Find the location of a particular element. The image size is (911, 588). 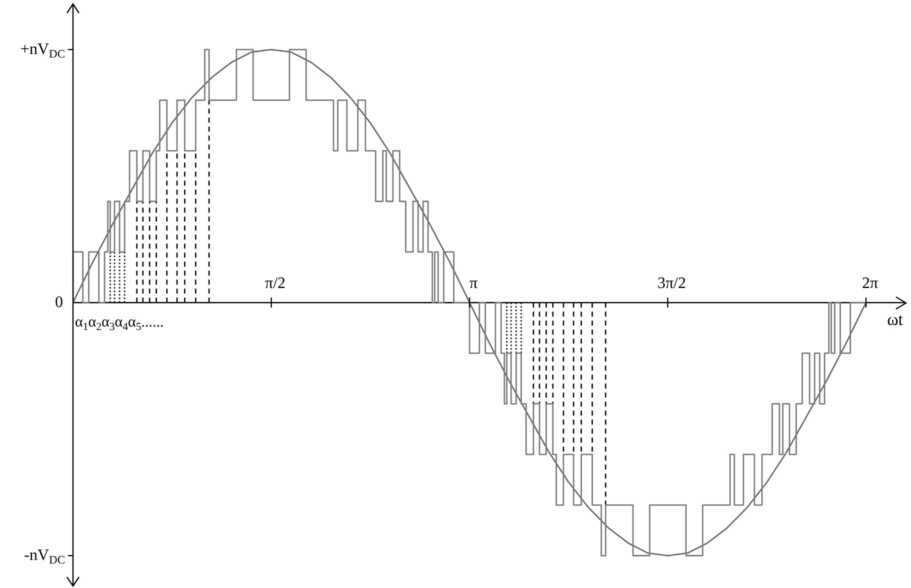

x-tick-label: π/2 is located at coordinates (275, 283).